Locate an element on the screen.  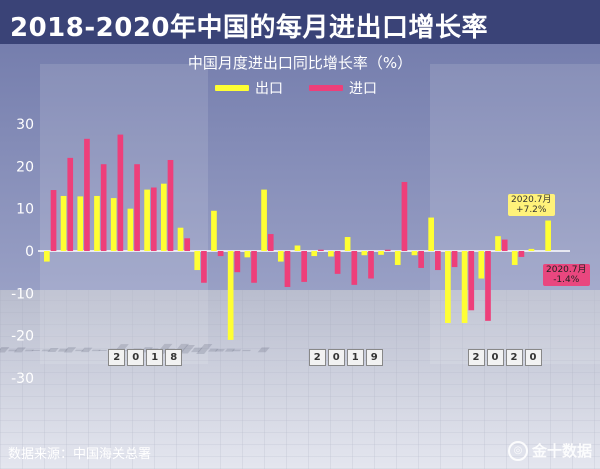
page-title: 2018-2020年中国的每月进出口增长率 is located at coordinates (249, 28).